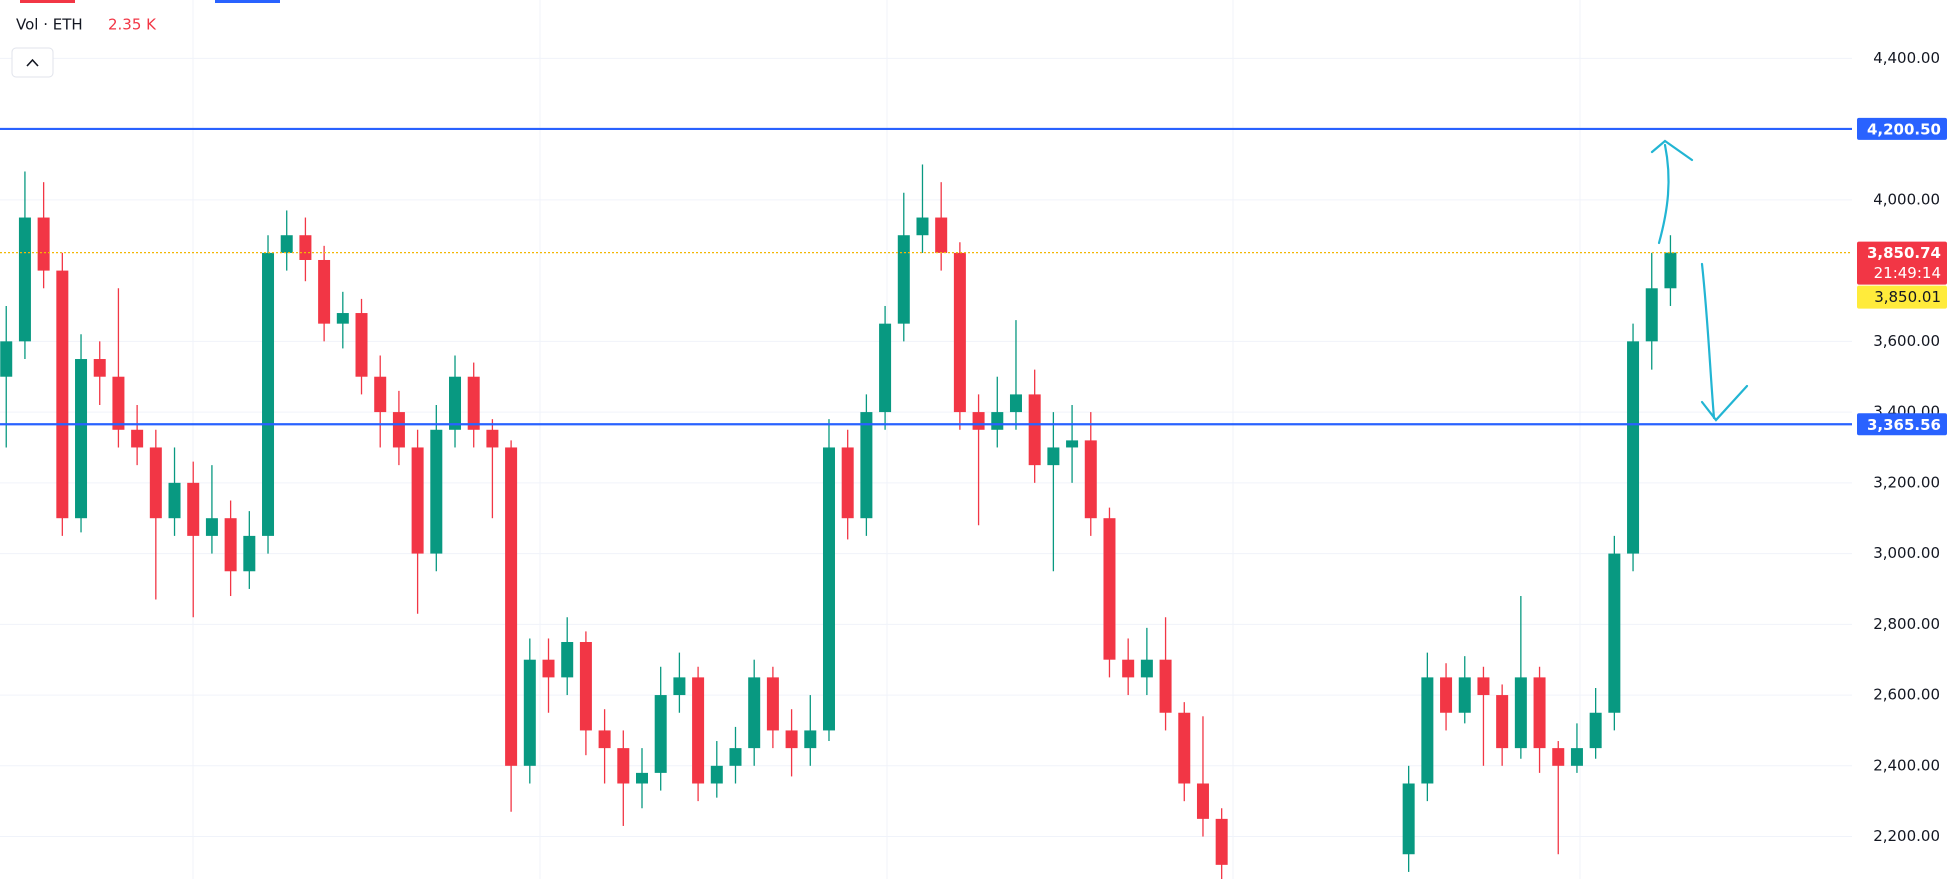 This screenshot has width=1954, height=883. I want to click on y-tick-label: 2,400.00, so click(1906, 765).